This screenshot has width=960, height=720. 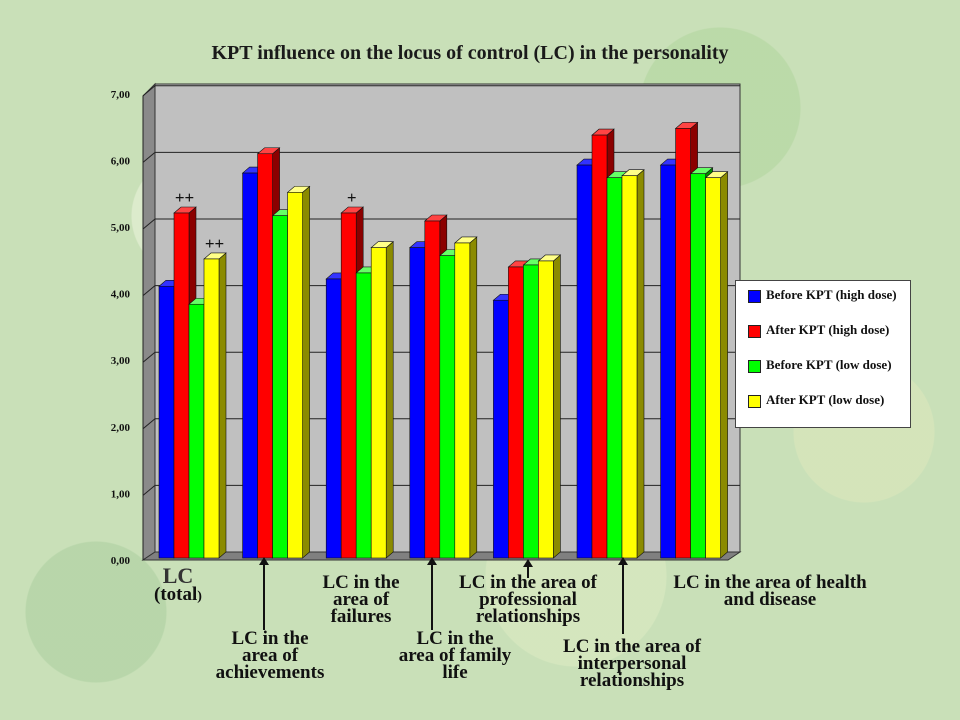 I want to click on category-label-achievements: LC in the area of achievements, so click(x=270, y=655).